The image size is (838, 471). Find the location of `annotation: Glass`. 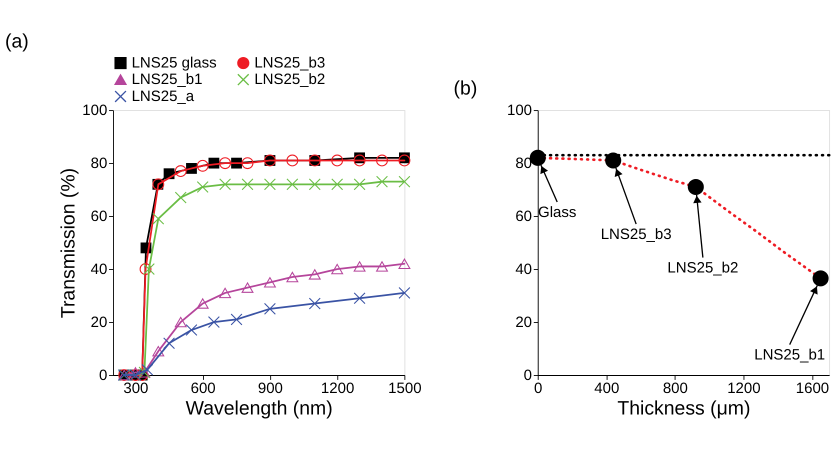

annotation: Glass is located at coordinates (557, 212).